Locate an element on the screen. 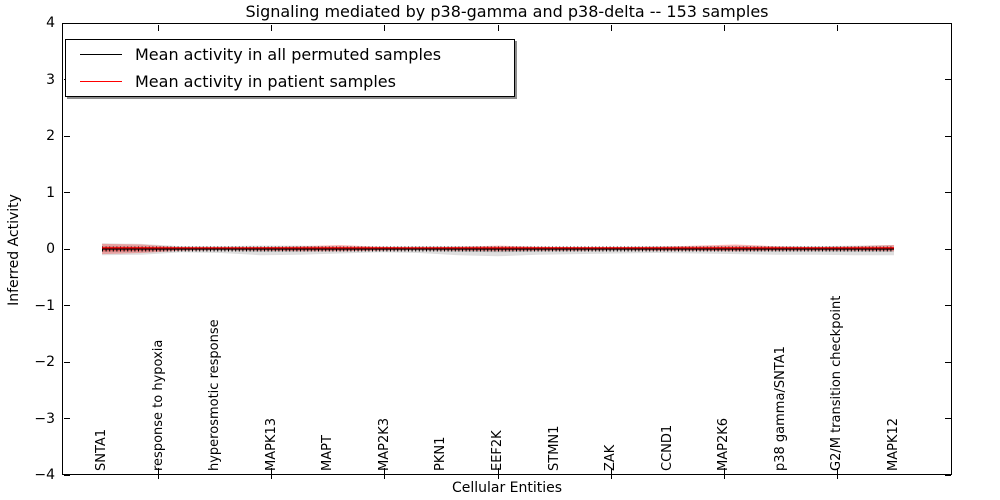  y-tick-label: 4 is located at coordinates (50, 23).